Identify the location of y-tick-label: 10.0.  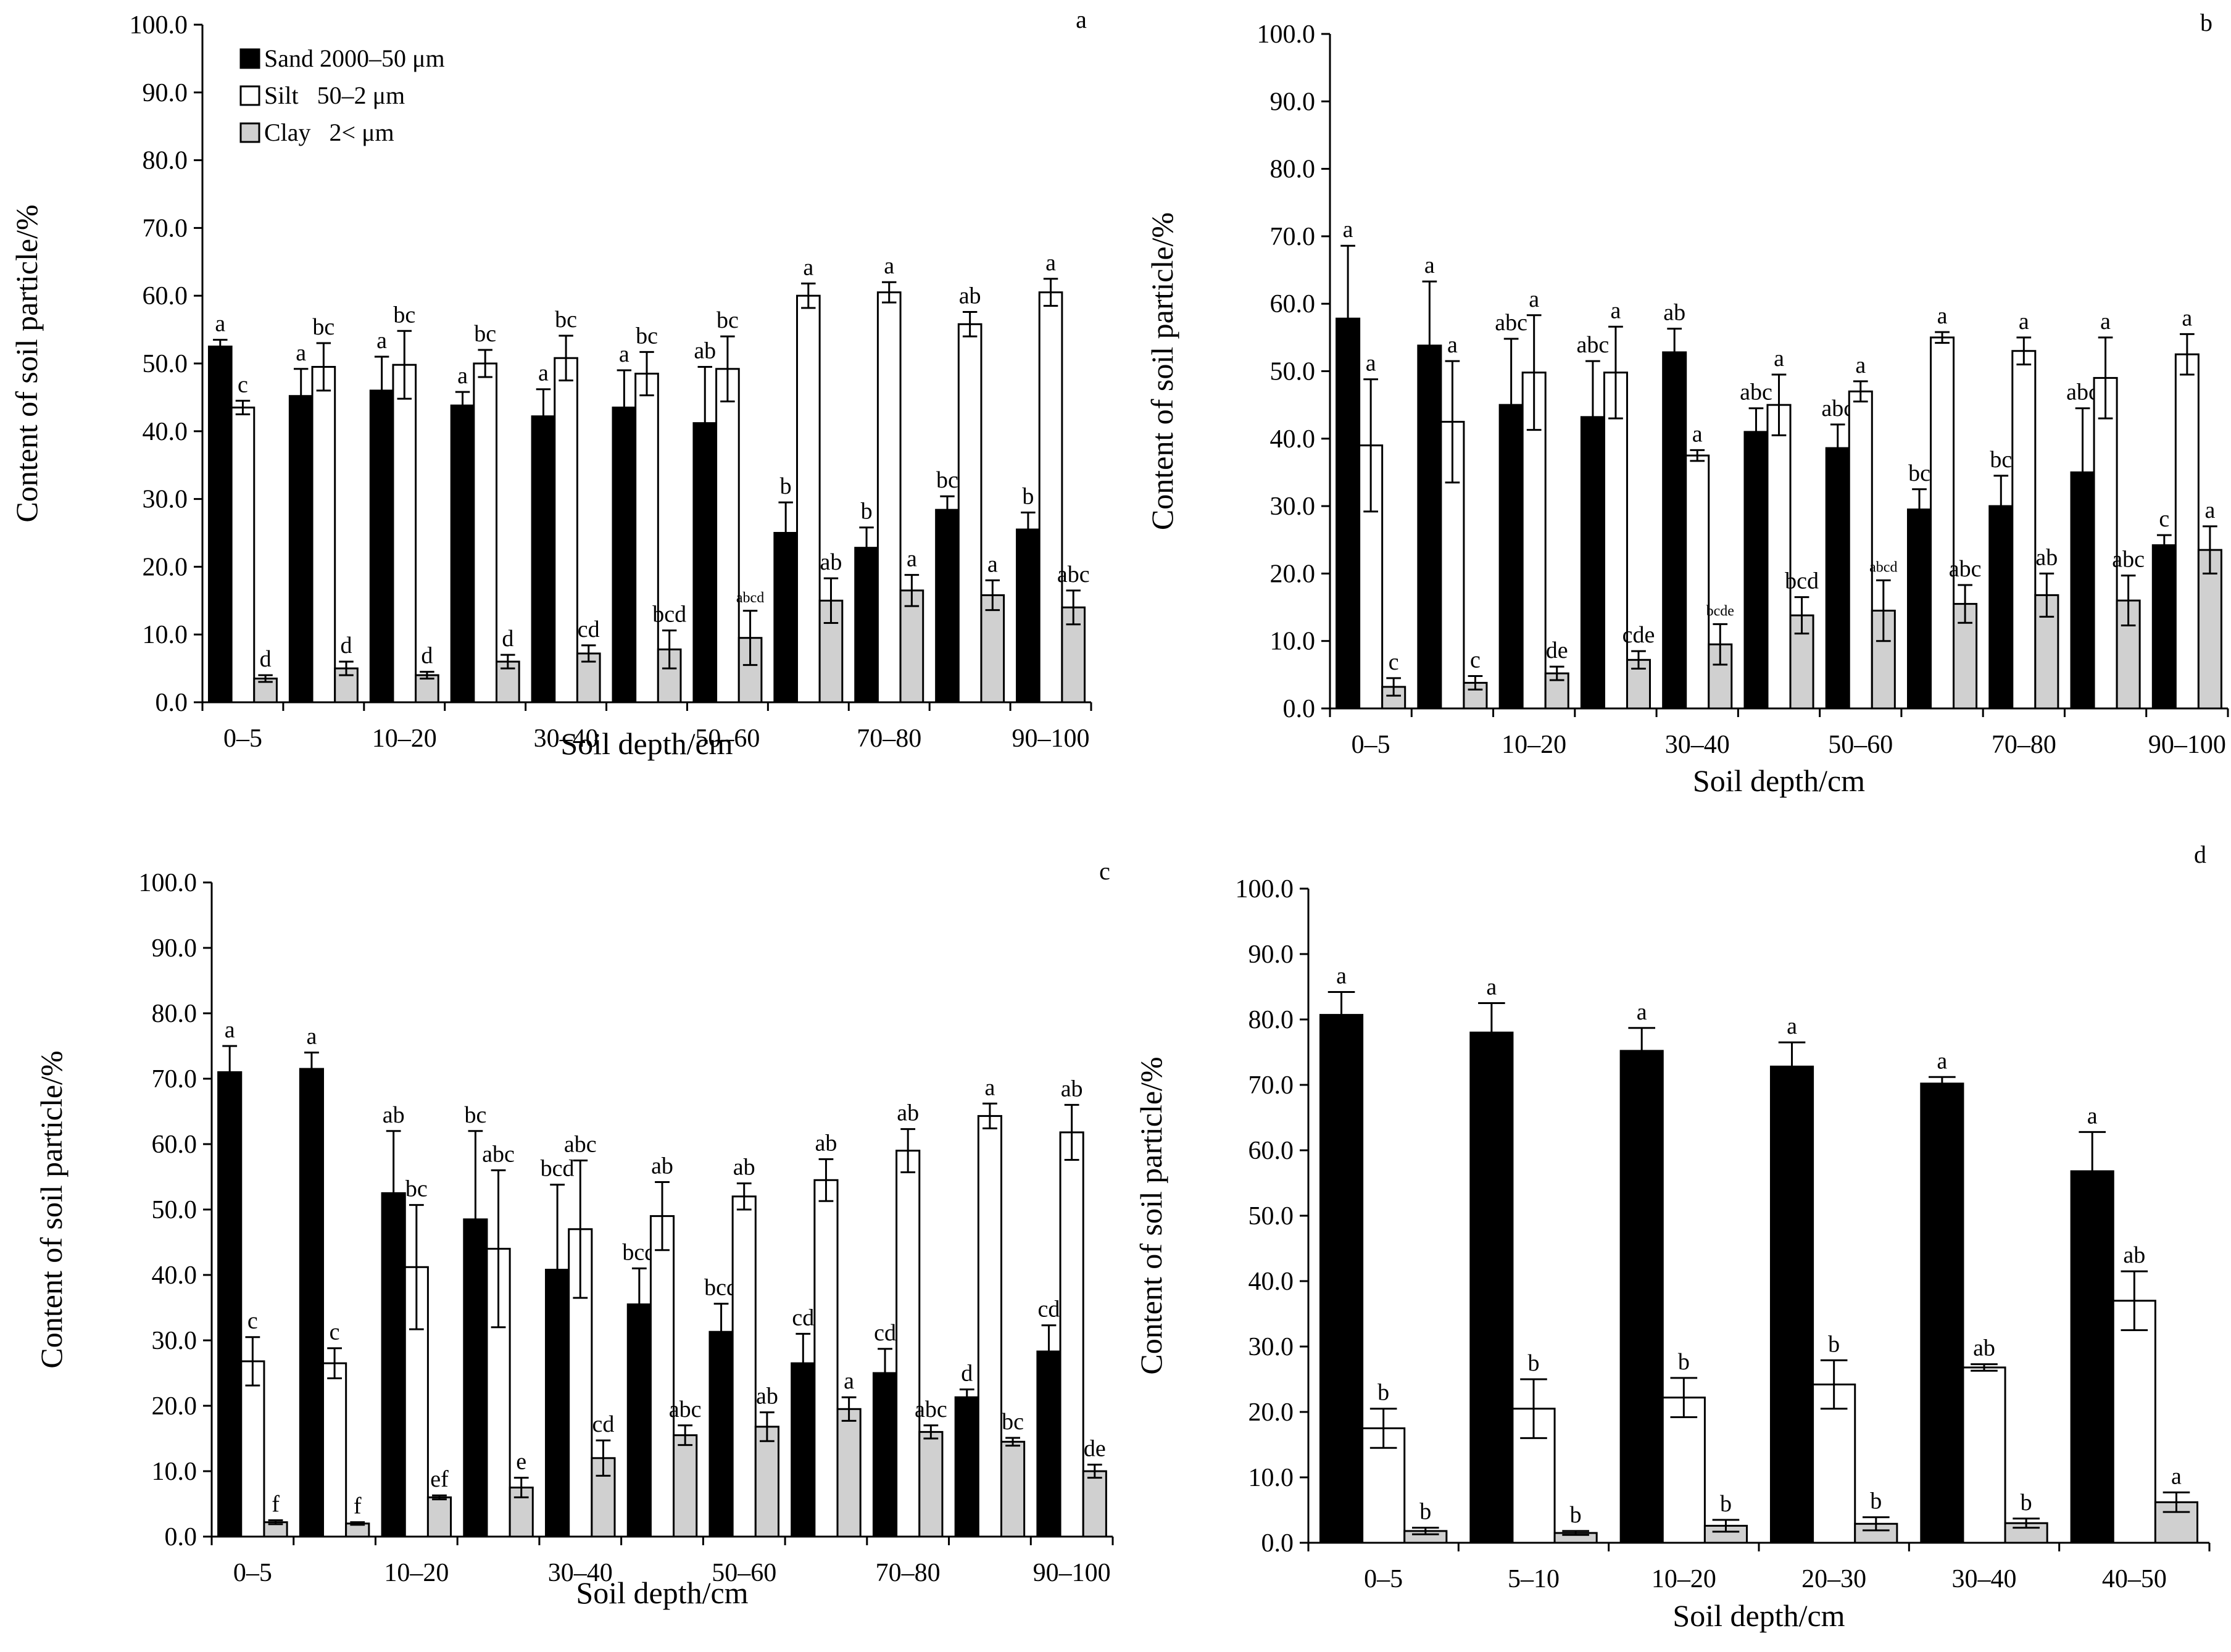
(174, 1472).